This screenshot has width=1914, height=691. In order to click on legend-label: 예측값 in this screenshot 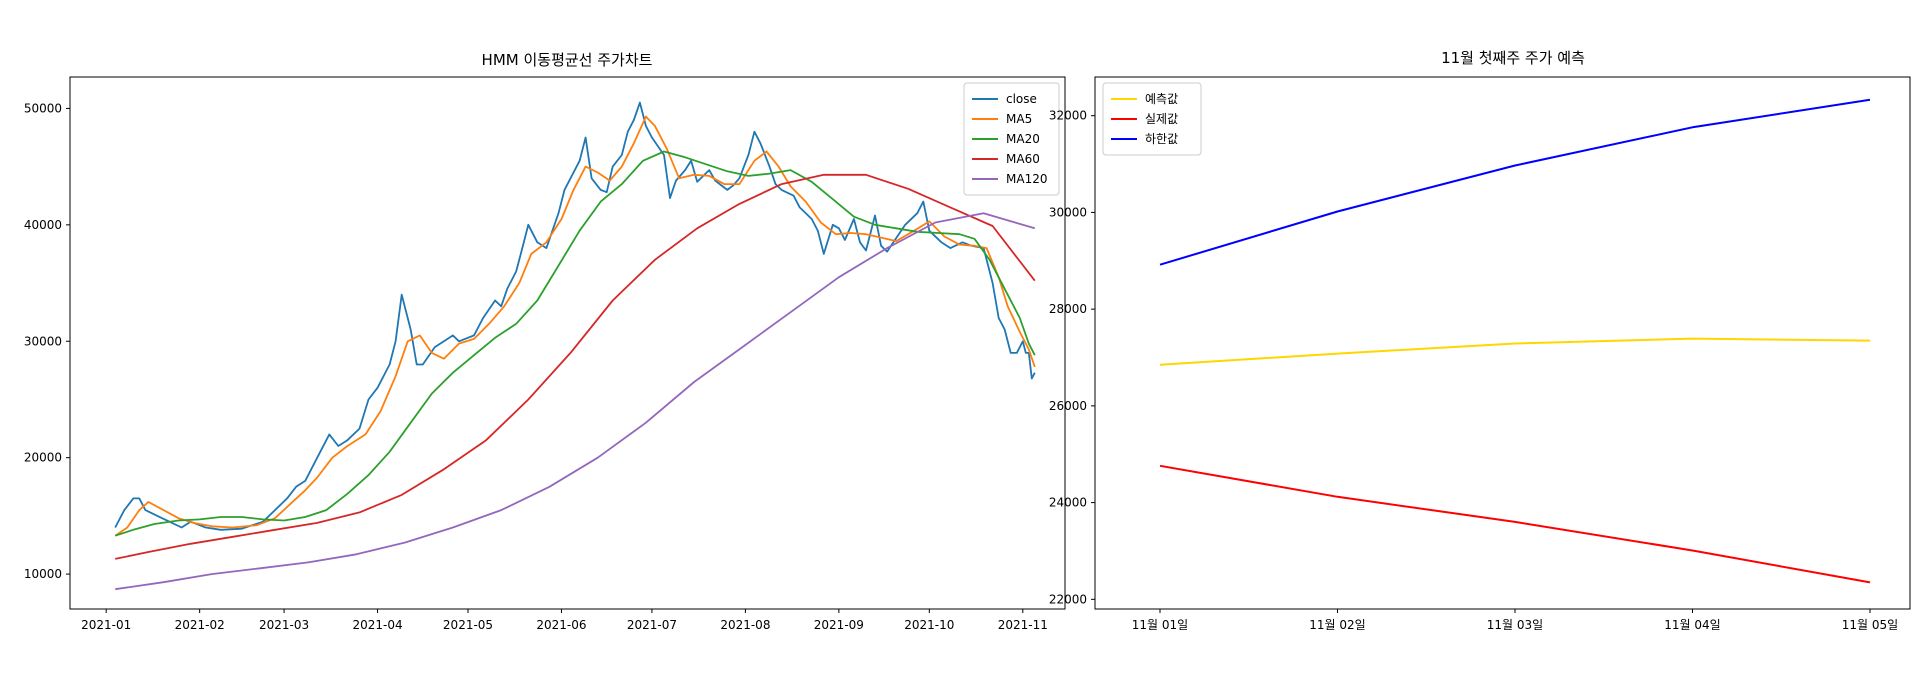, I will do `click(1161, 99)`.